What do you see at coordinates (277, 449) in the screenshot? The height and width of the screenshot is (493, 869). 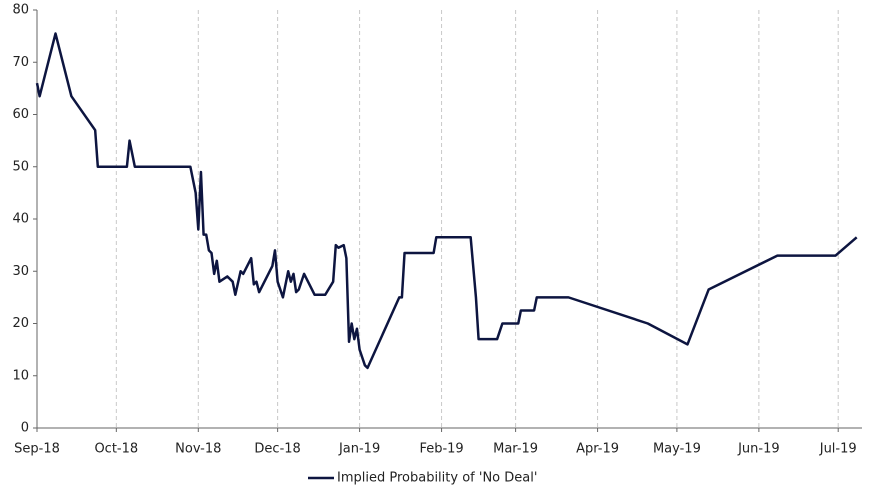 I see `x-tick-label: Dec-18` at bounding box center [277, 449].